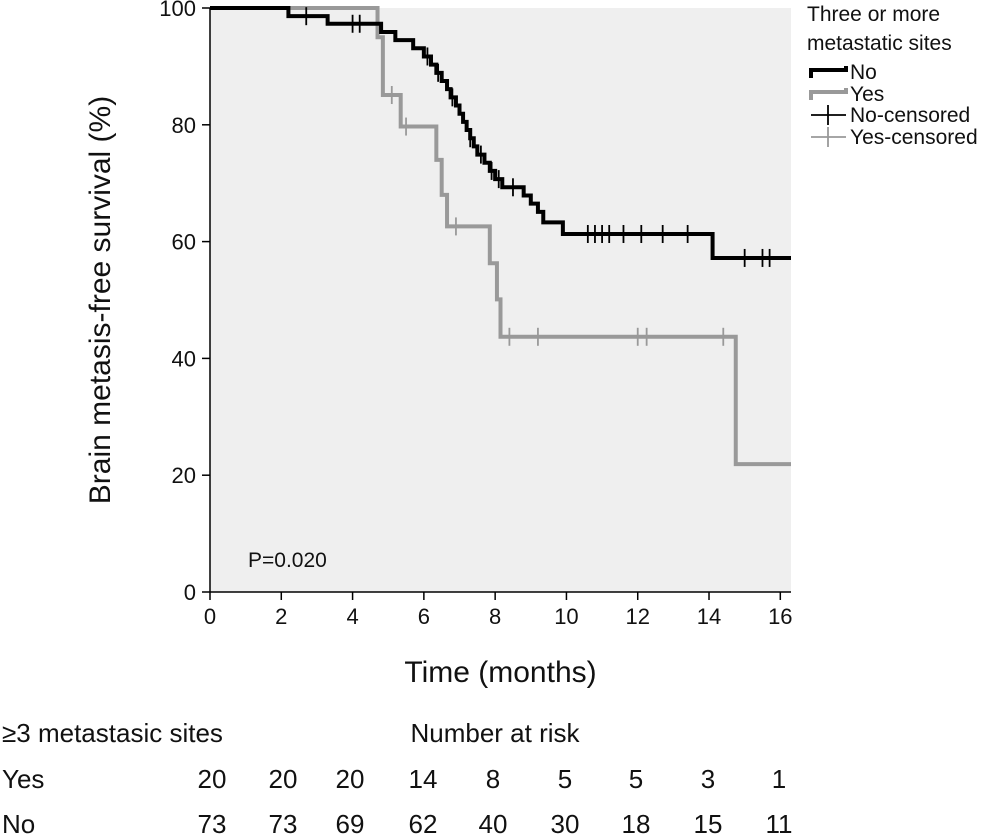 The height and width of the screenshot is (840, 997). I want to click on x-tick-label: 8, so click(495, 616).